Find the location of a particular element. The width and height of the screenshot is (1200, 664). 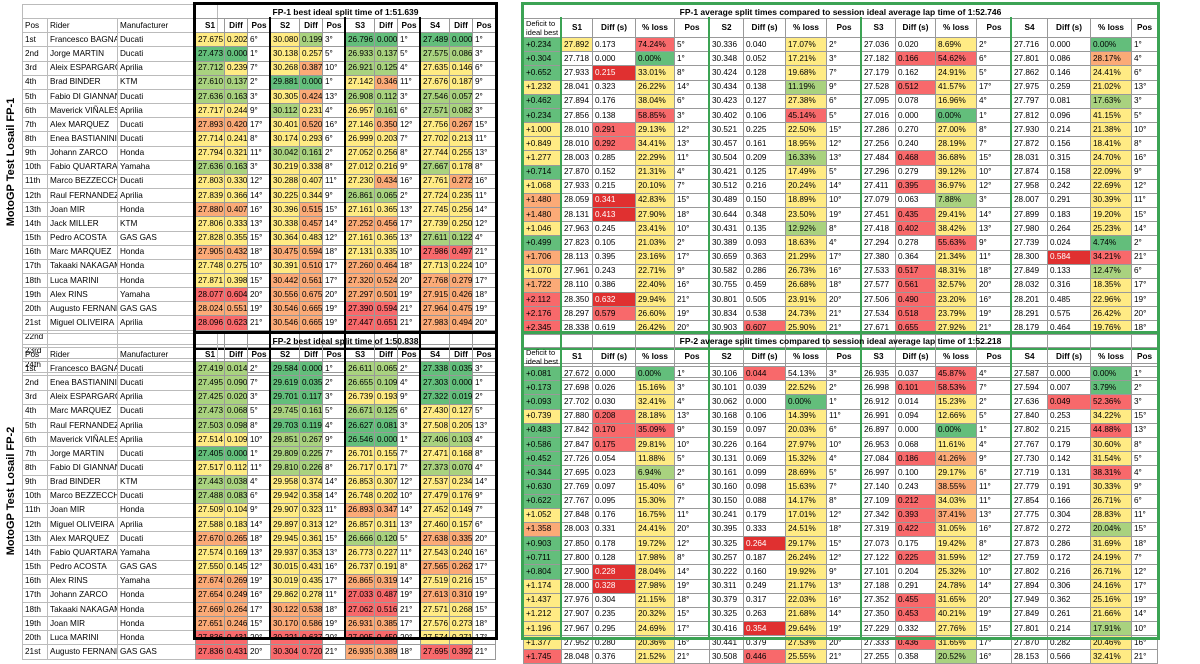

average-cell: 27.870 is located at coordinates (1029, 643).